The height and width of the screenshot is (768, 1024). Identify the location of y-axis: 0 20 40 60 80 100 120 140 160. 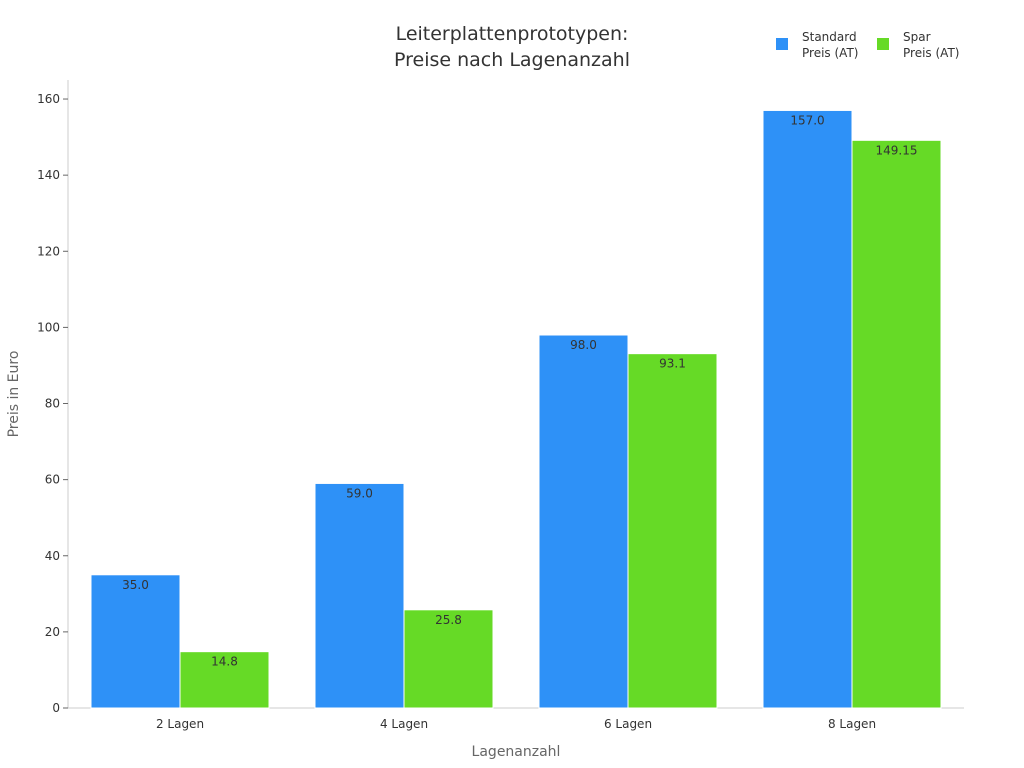
(53, 397).